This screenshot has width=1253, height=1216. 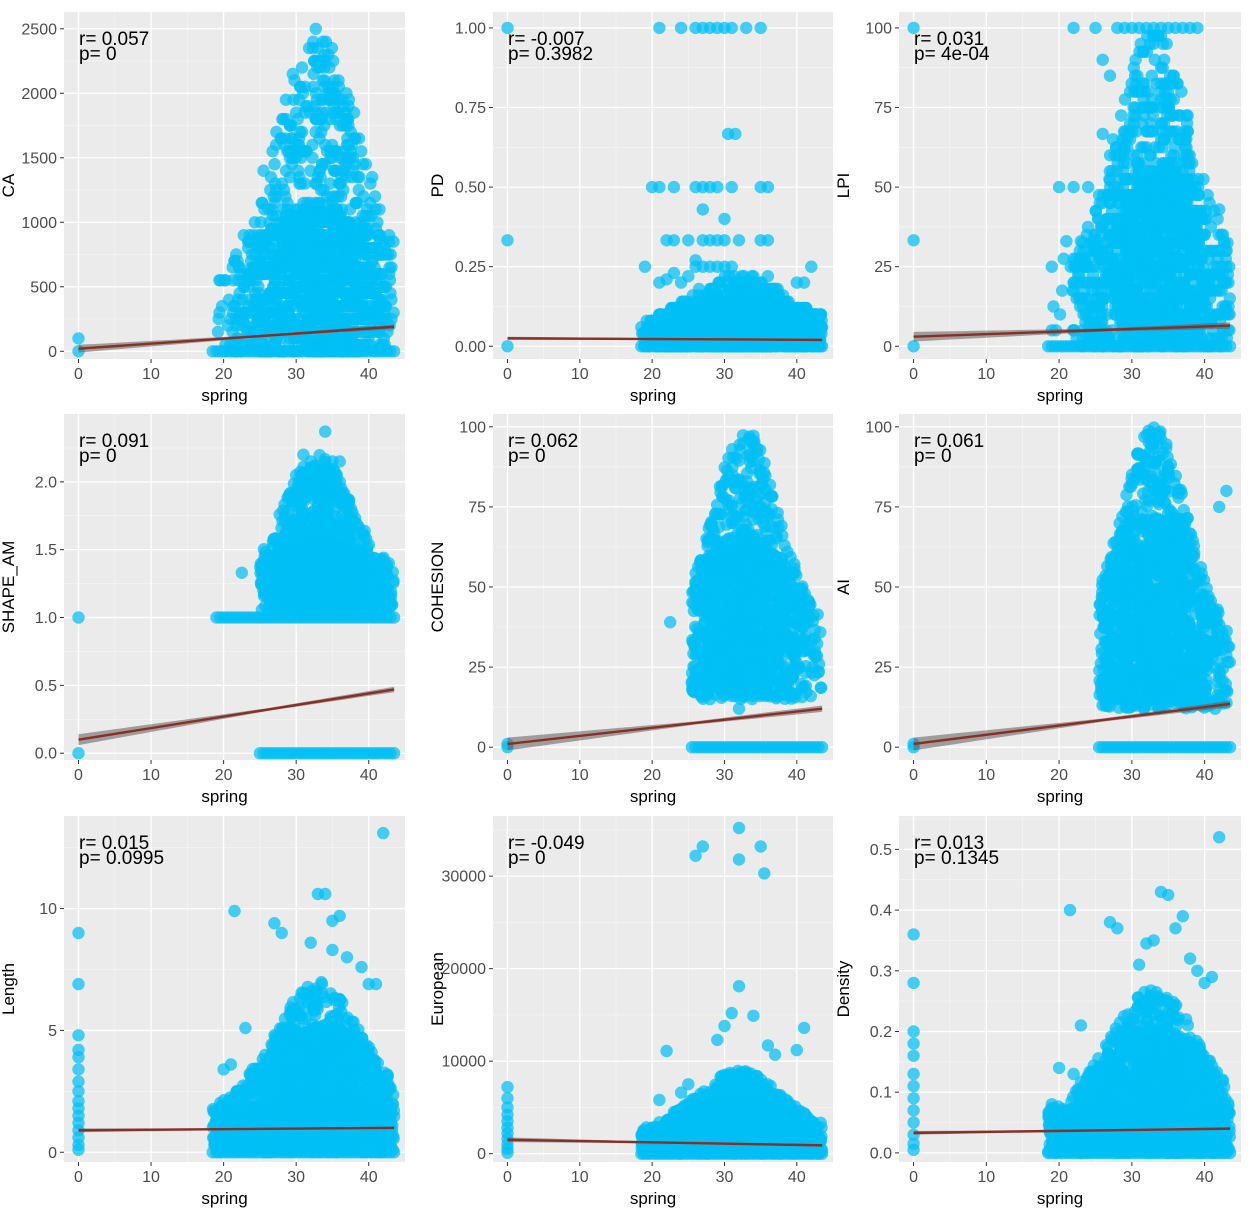 What do you see at coordinates (580, 374) in the screenshot?
I see `x-tick-label: 10` at bounding box center [580, 374].